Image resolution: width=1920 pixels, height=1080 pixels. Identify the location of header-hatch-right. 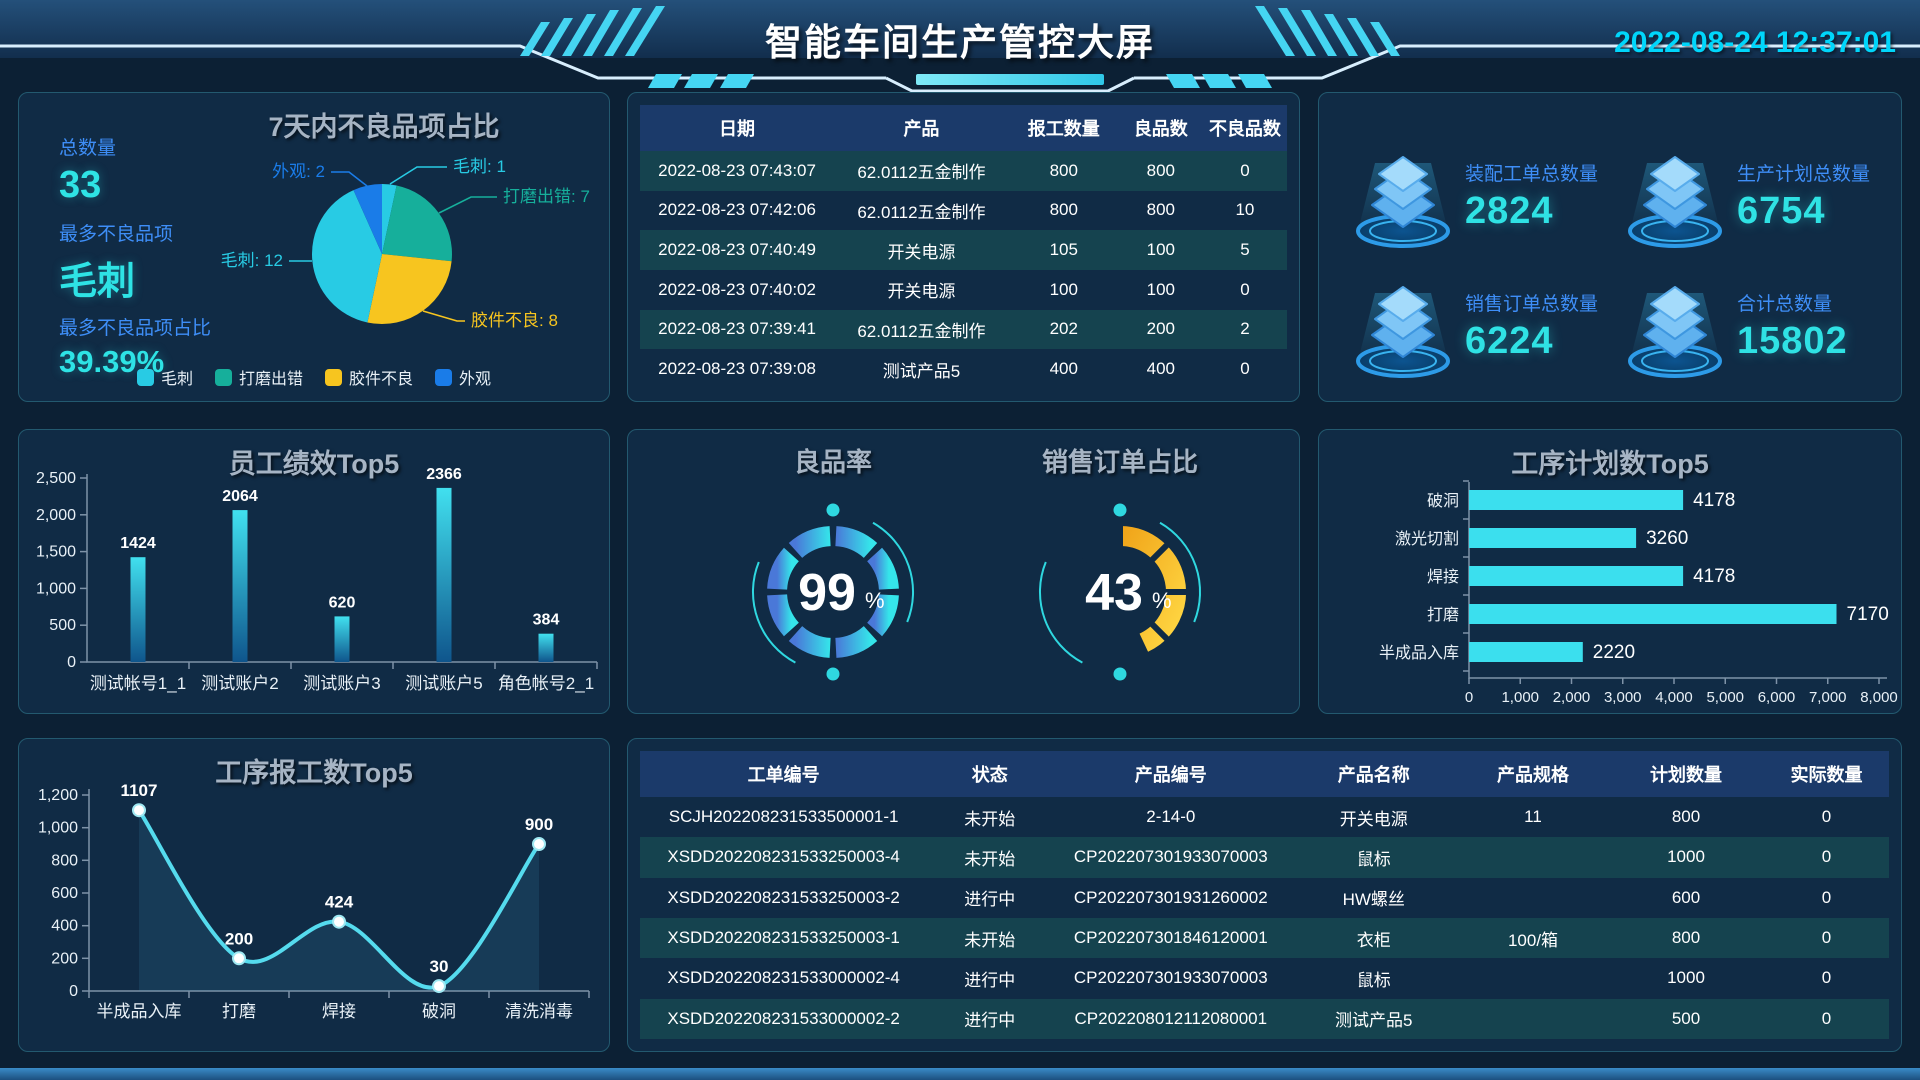
(1327, 31).